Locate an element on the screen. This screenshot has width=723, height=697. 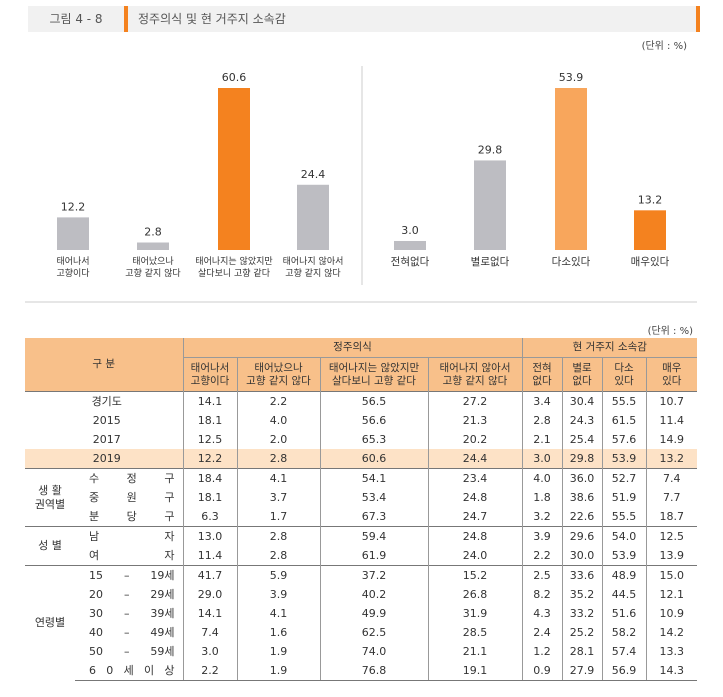
cell: 24.3 is located at coordinates (581, 420).